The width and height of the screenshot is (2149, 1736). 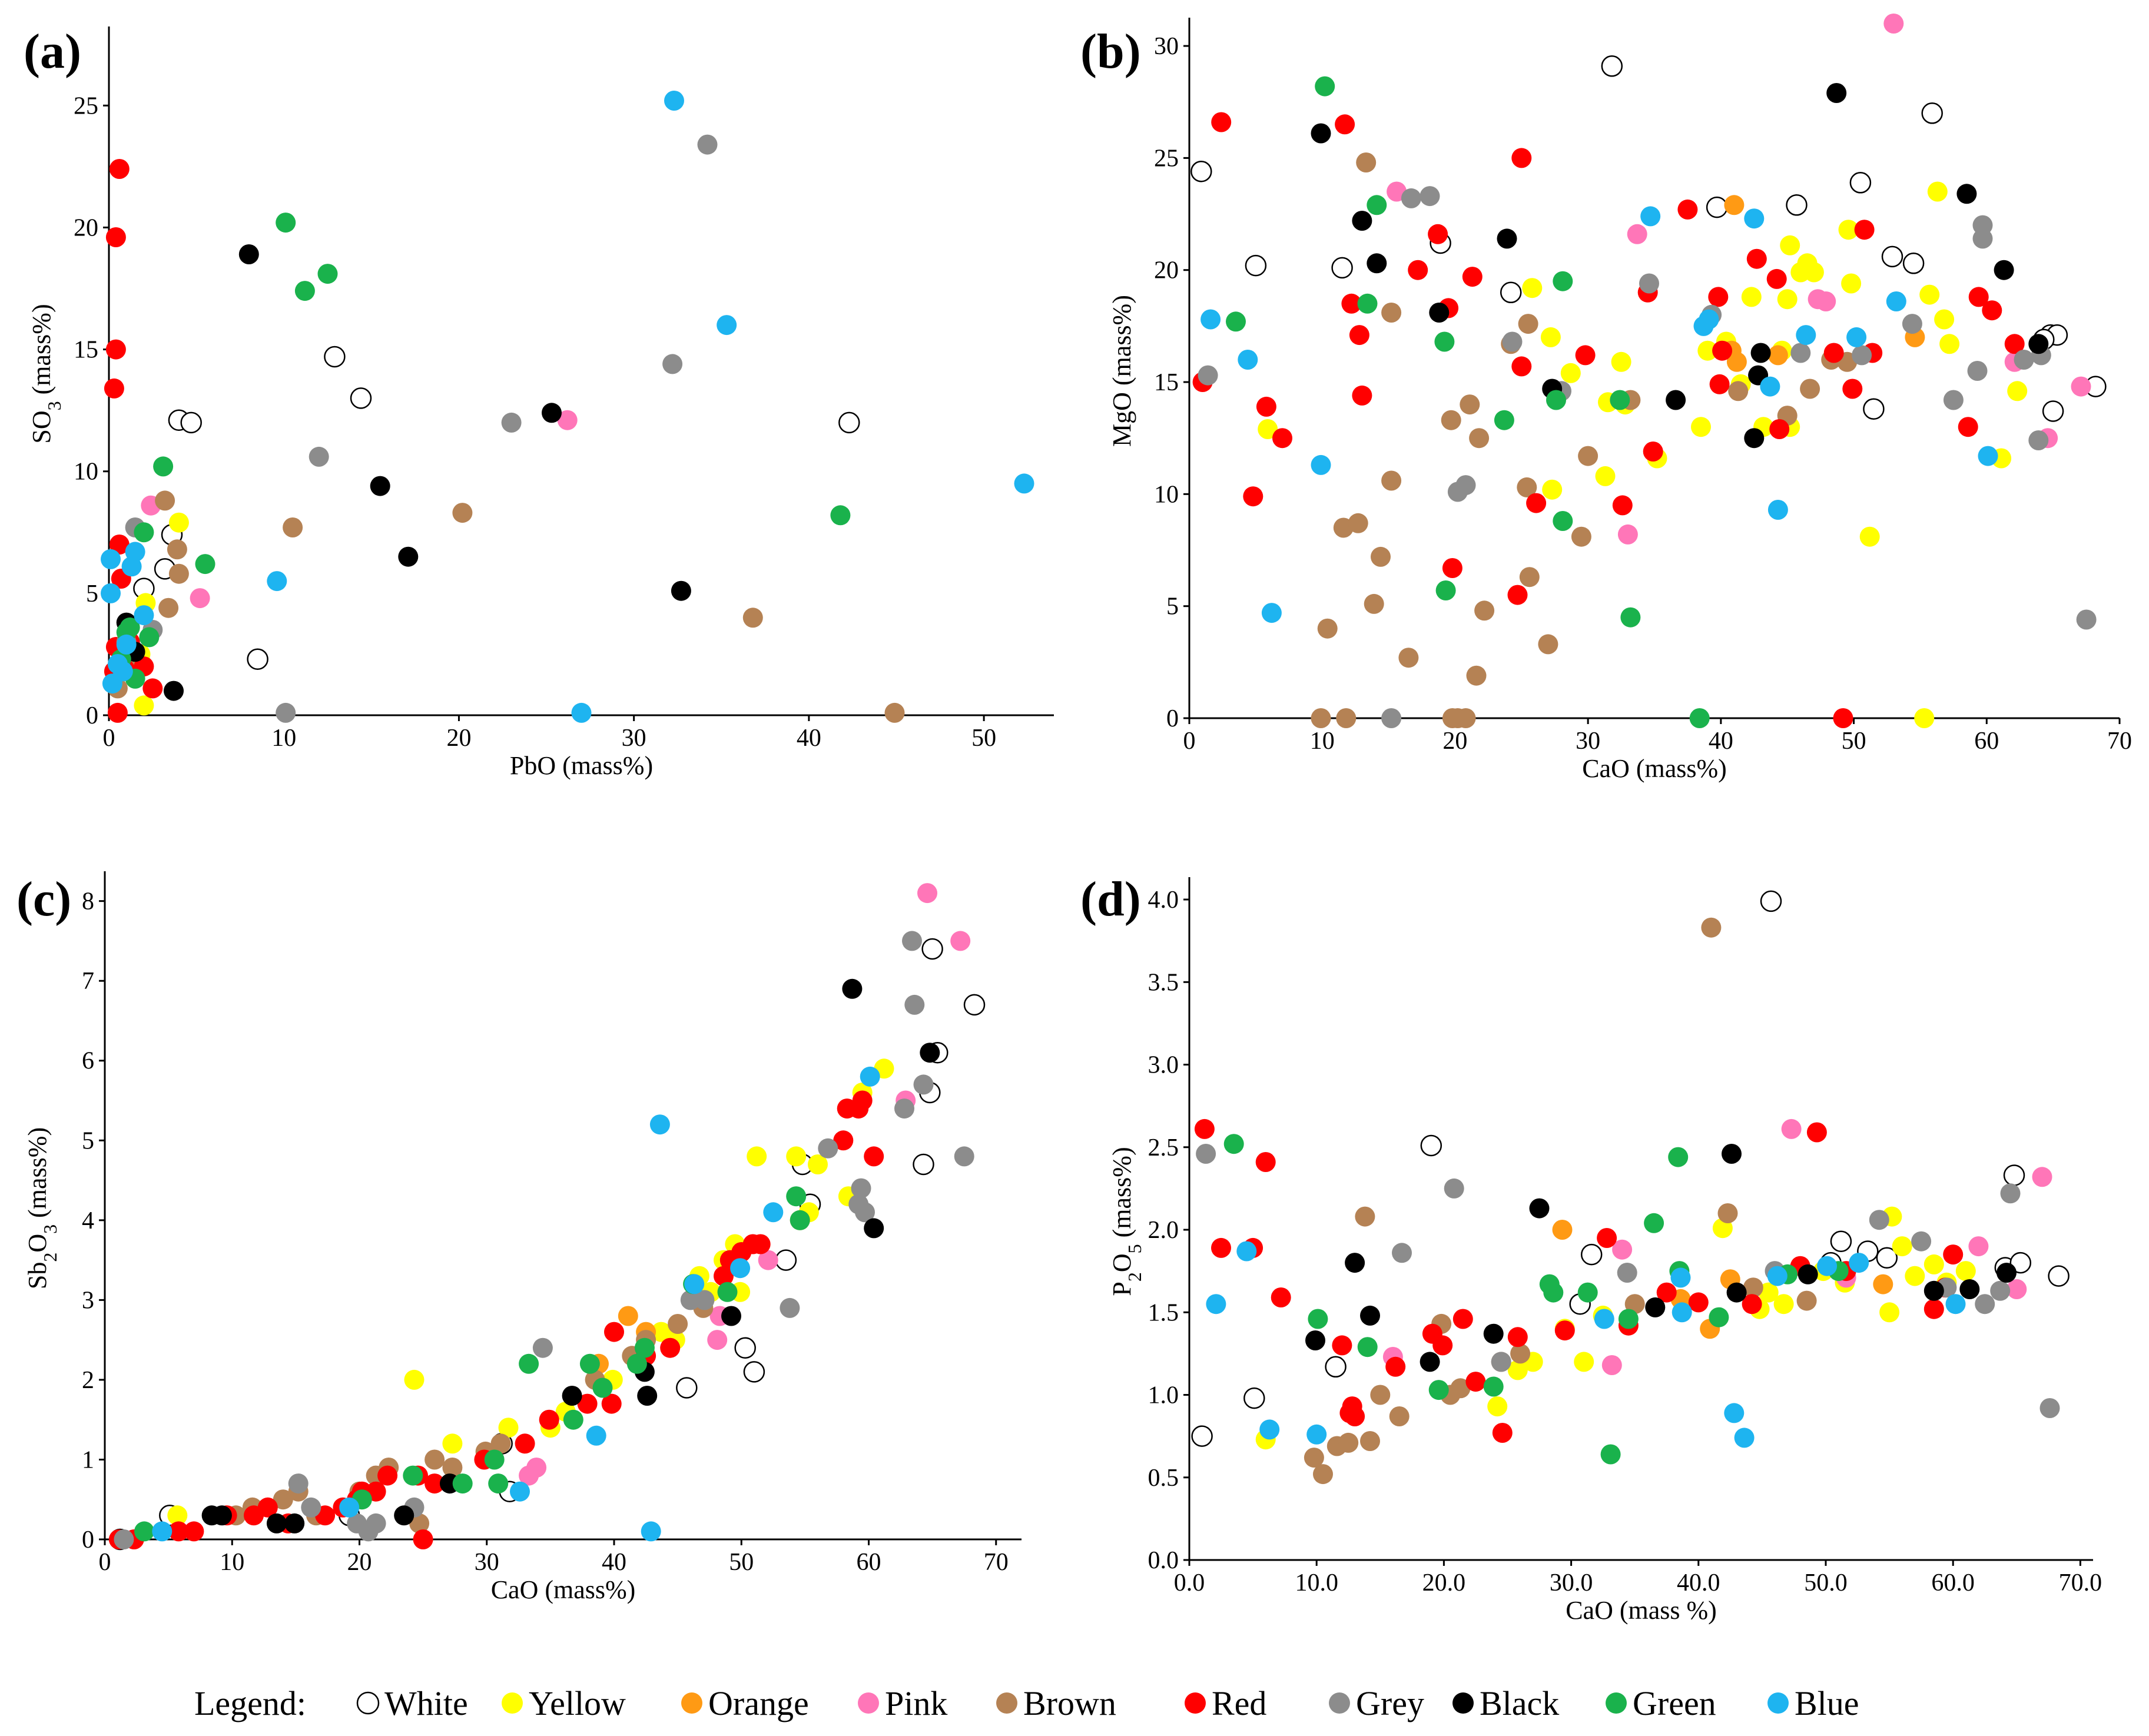 I want to click on panel-b-point-brown, so click(x=1321, y=718).